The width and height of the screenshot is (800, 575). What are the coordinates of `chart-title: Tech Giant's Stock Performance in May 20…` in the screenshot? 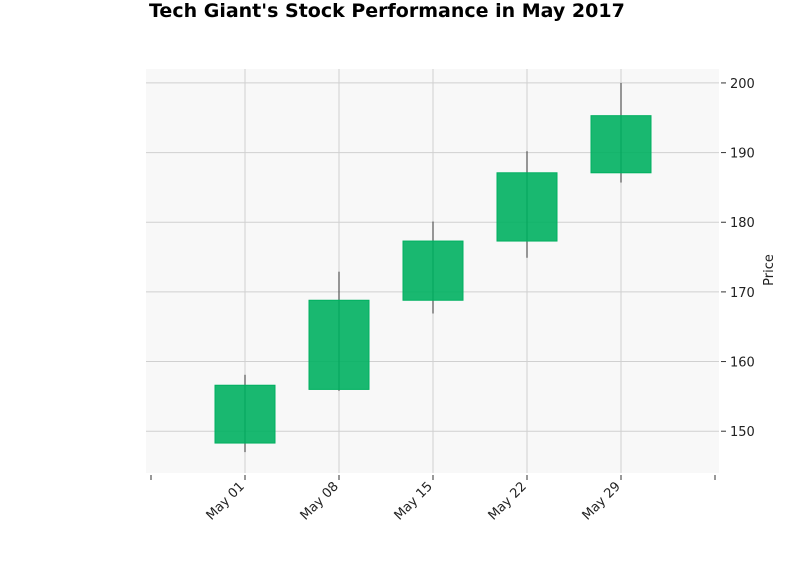 It's located at (387, 11).